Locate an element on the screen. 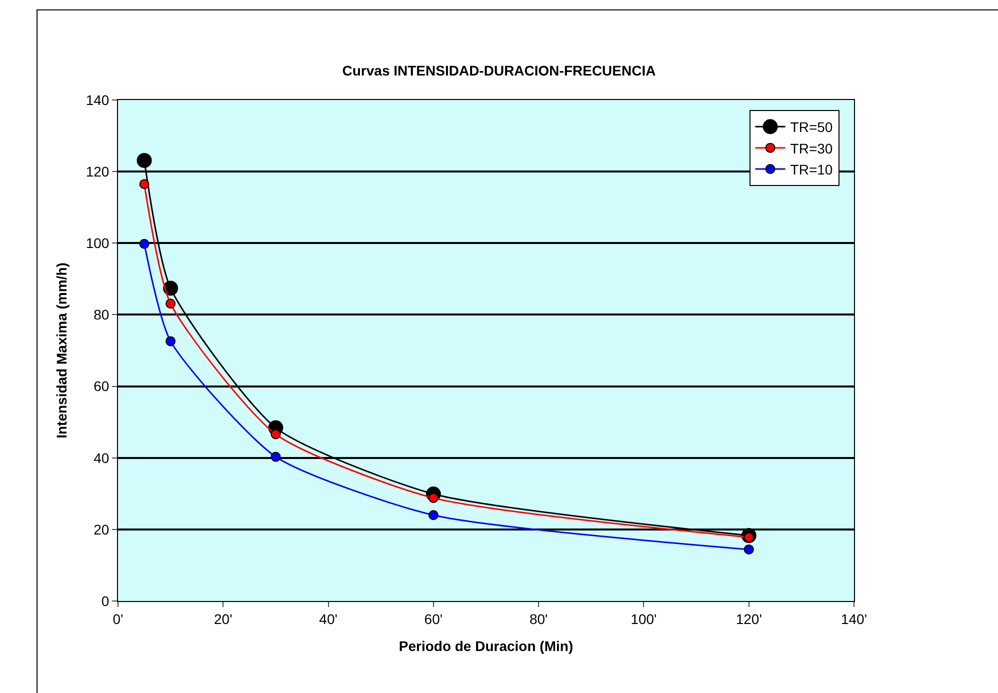 This screenshot has width=998, height=693. legend-label: TR=10 is located at coordinates (811, 169).